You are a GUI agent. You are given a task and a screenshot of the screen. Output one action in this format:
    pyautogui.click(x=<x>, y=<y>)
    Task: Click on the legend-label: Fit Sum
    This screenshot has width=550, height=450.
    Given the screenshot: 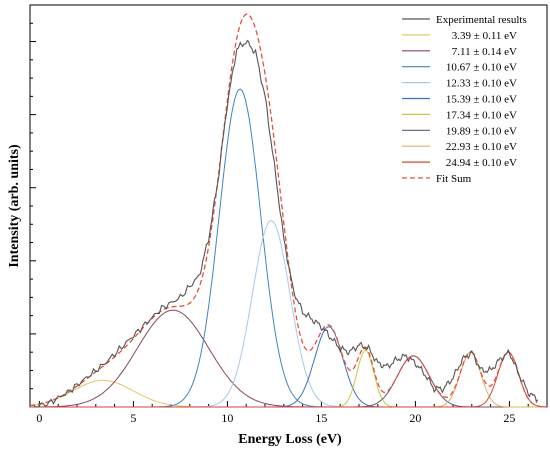 What is the action you would take?
    pyautogui.click(x=454, y=179)
    